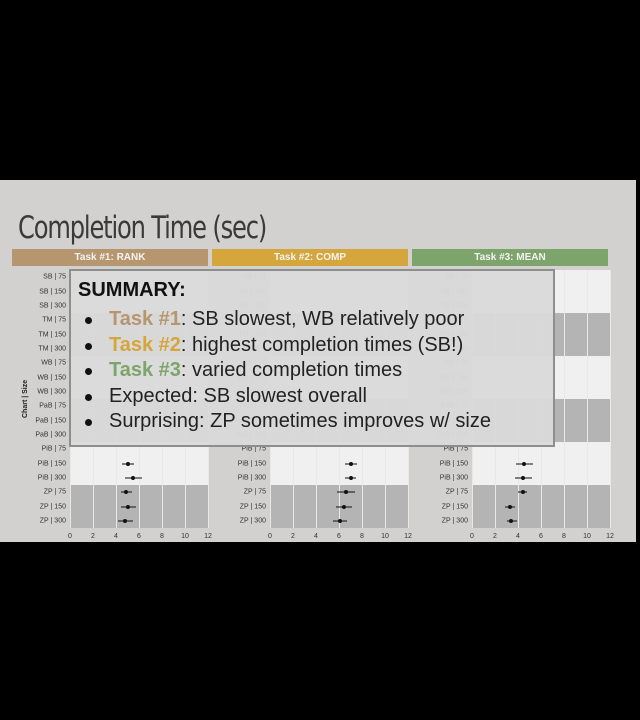  I want to click on category-label: PaB | 75, so click(52, 406).